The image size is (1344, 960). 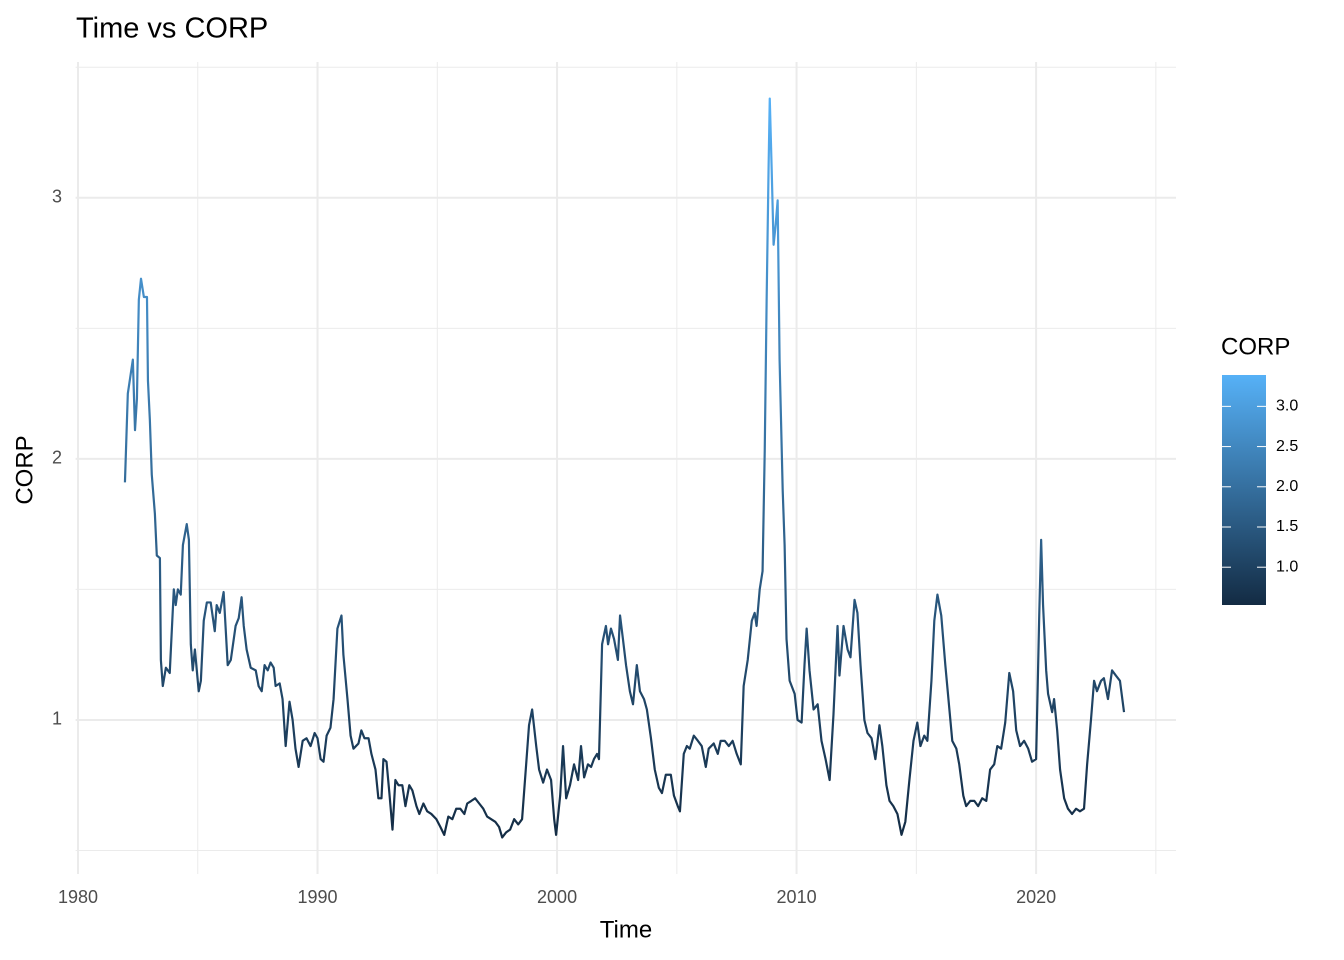 What do you see at coordinates (1255, 346) in the screenshot?
I see `legend-title: CORP` at bounding box center [1255, 346].